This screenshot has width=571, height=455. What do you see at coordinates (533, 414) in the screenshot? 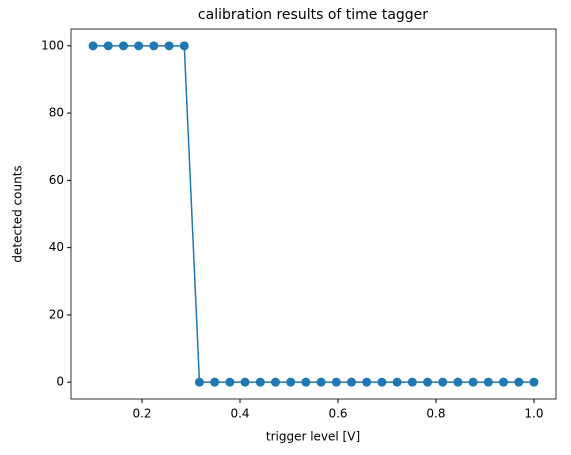
I see `x-tick-label: 1.0` at bounding box center [533, 414].